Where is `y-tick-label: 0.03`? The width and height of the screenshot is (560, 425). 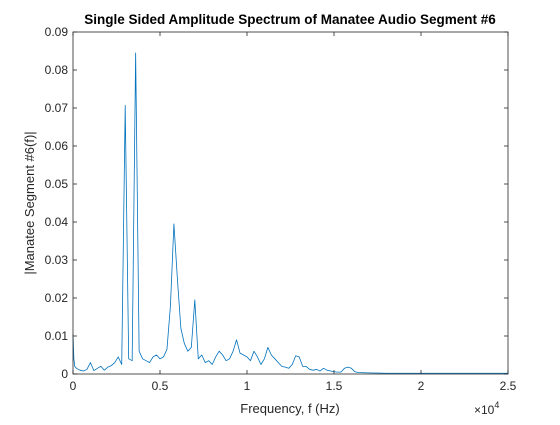 y-tick-label: 0.03 is located at coordinates (57, 260).